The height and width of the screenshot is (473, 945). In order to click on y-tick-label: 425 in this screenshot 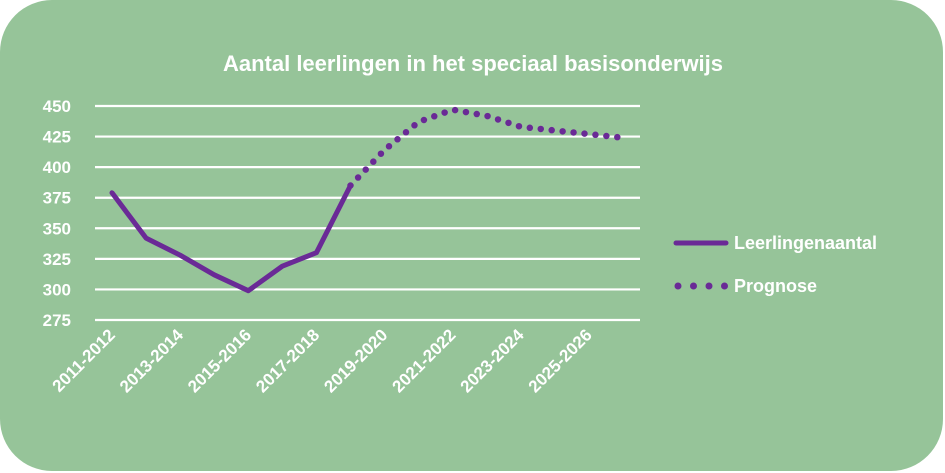, I will do `click(57, 137)`.